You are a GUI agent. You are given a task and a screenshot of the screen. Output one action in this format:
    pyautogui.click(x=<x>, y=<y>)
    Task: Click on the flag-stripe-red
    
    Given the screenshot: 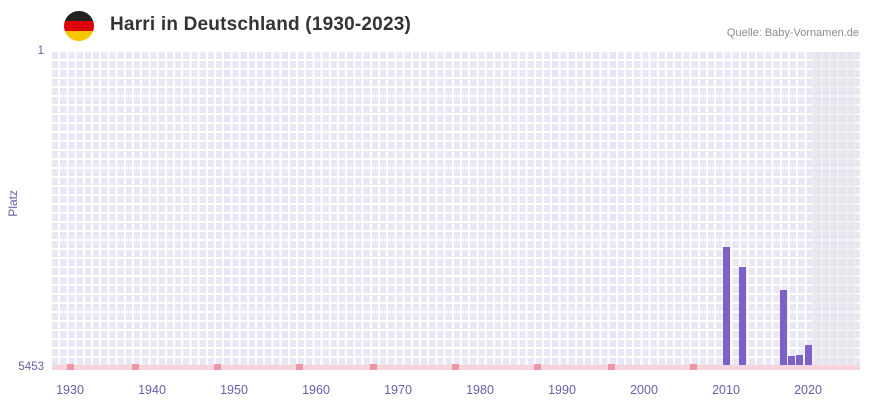 What is the action you would take?
    pyautogui.click(x=79, y=26)
    